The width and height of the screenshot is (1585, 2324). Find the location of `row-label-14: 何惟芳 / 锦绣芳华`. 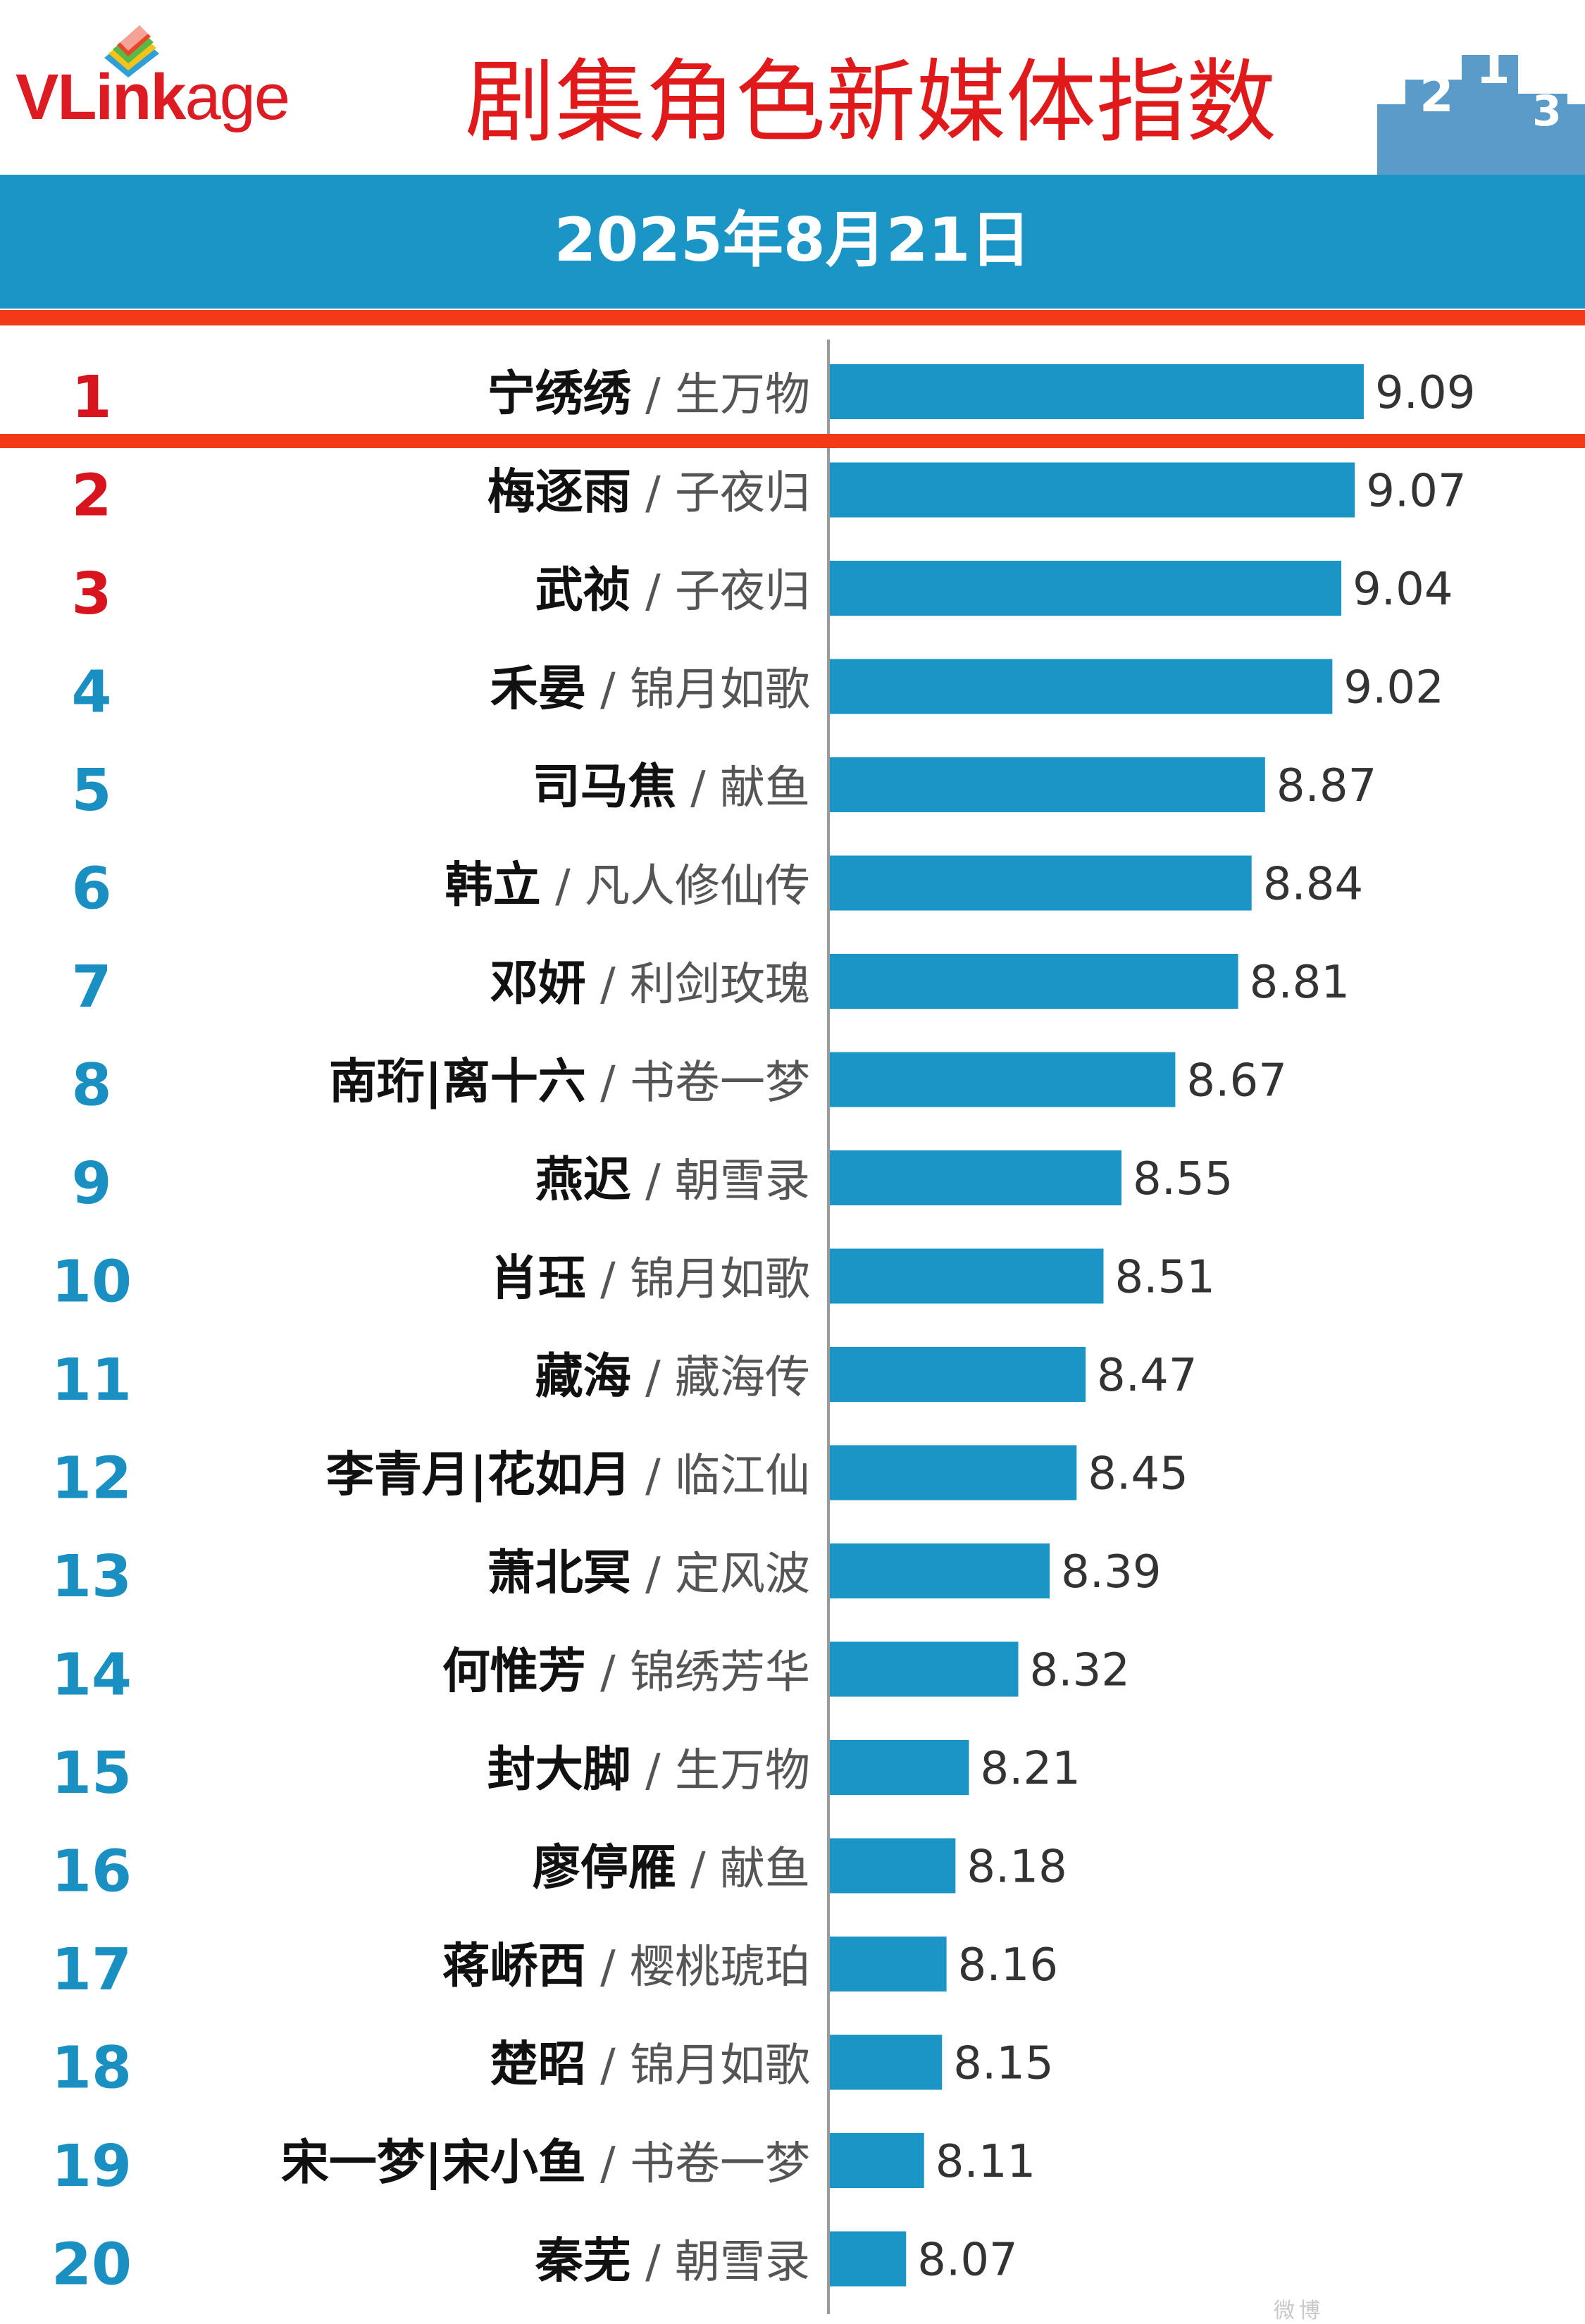

row-label-14: 何惟芳 / 锦绣芳华 is located at coordinates (626, 1672).